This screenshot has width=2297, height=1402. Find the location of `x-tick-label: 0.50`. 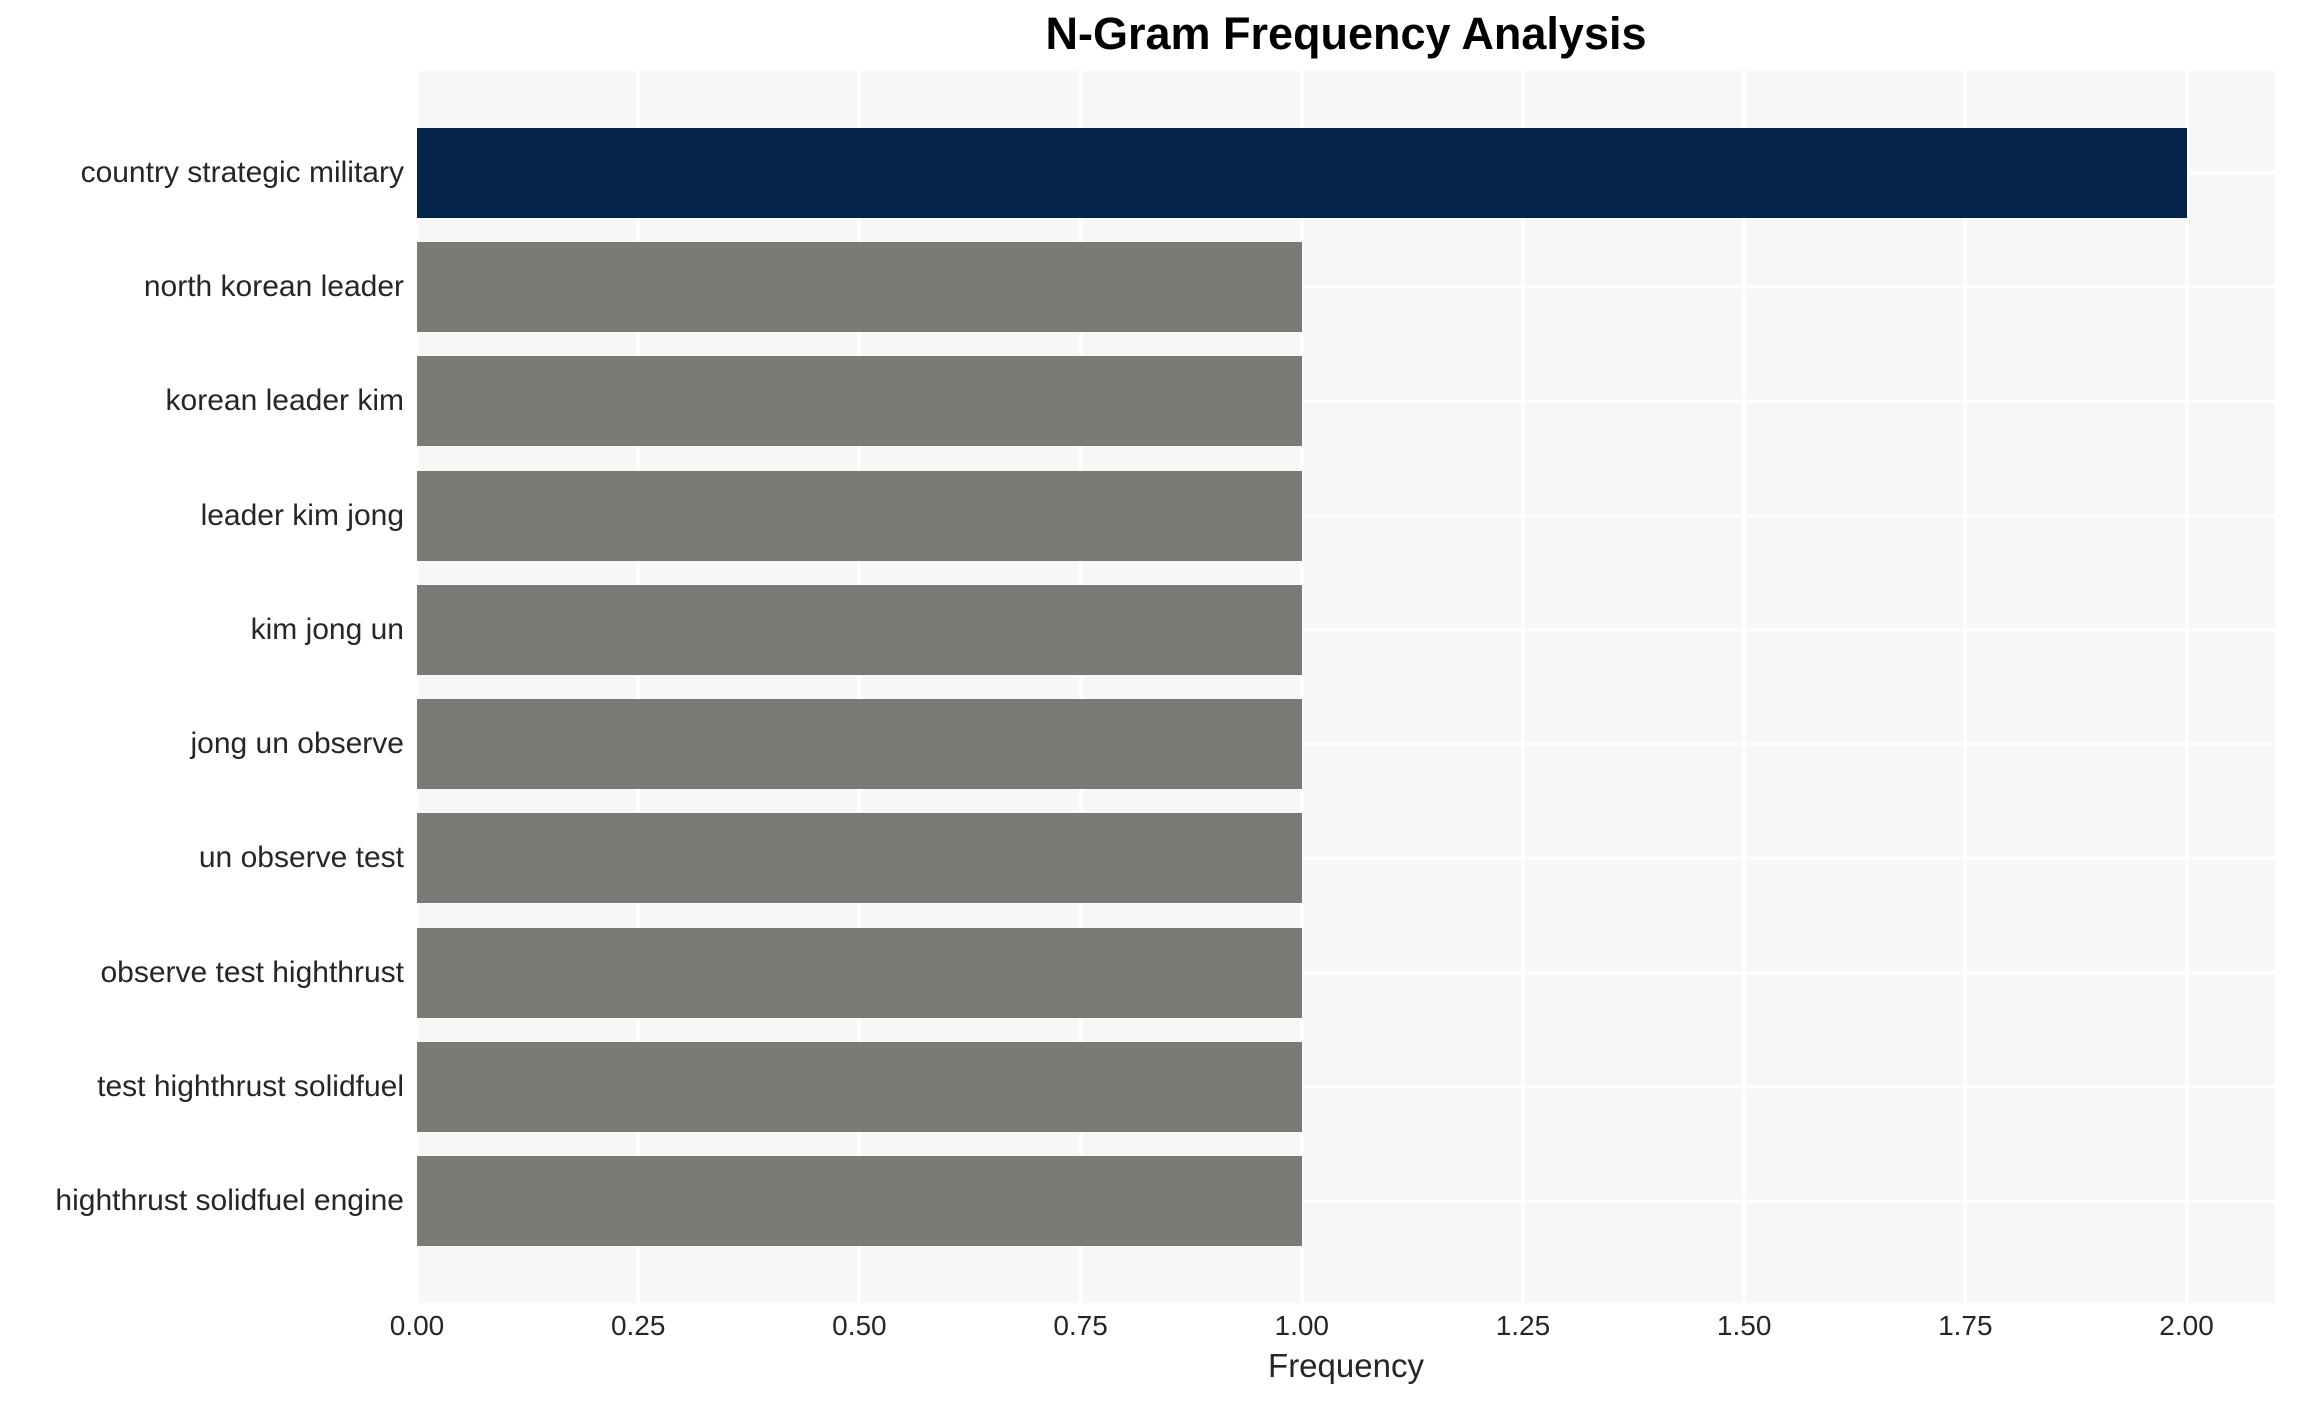

x-tick-label: 0.50 is located at coordinates (859, 1325).